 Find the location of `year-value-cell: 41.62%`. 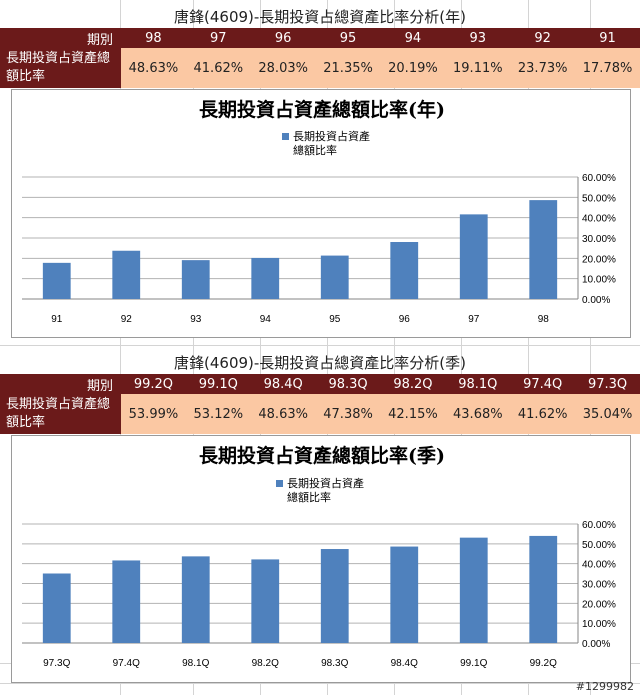

year-value-cell: 41.62% is located at coordinates (218, 68).